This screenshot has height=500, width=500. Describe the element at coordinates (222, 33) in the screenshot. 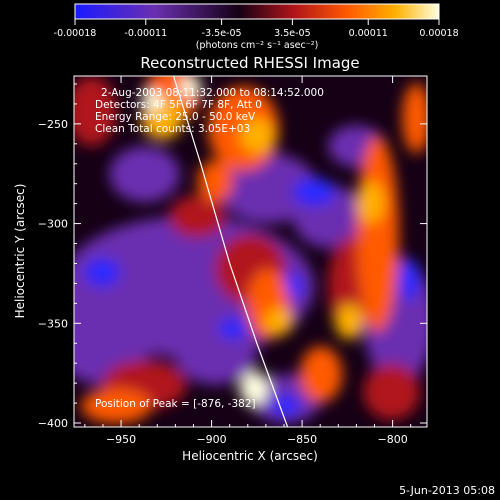

I see `colorbar-tick-label: -3.5e-05` at that location.